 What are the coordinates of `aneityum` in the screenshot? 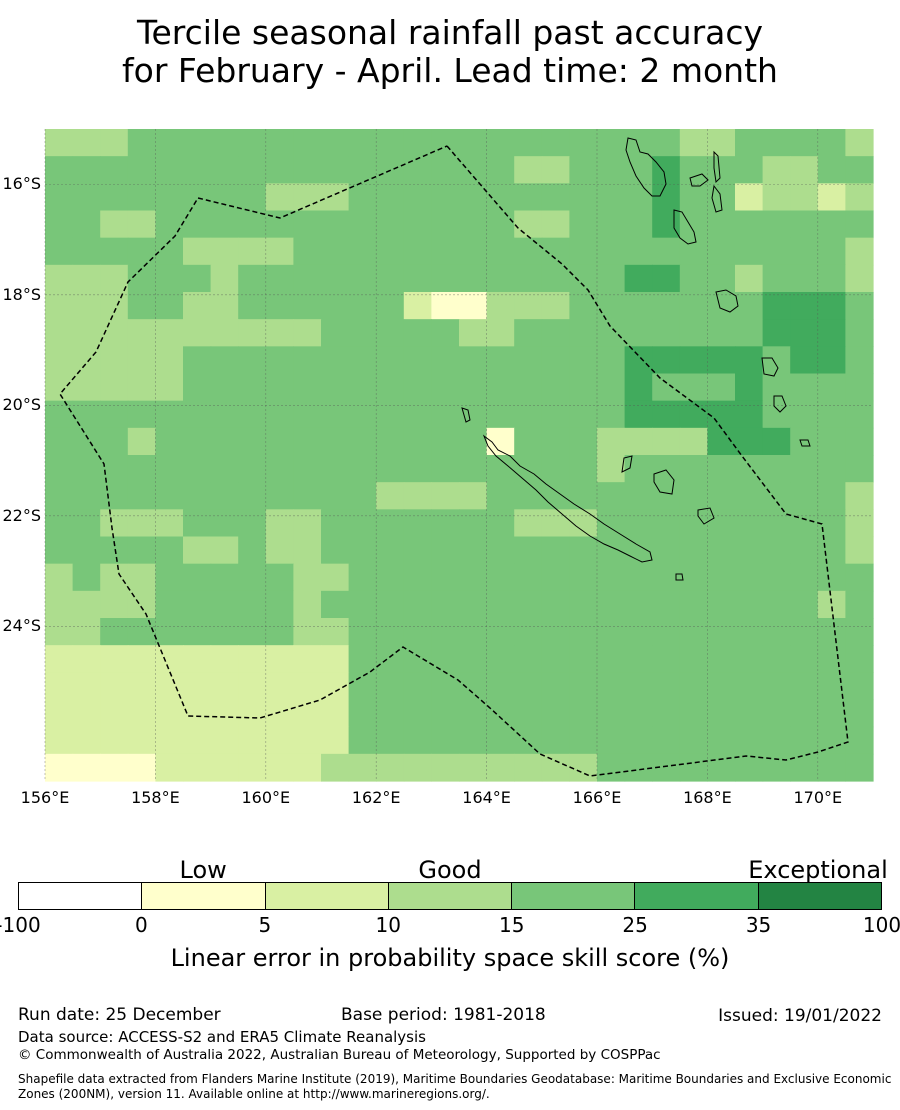 It's located at (805, 443).